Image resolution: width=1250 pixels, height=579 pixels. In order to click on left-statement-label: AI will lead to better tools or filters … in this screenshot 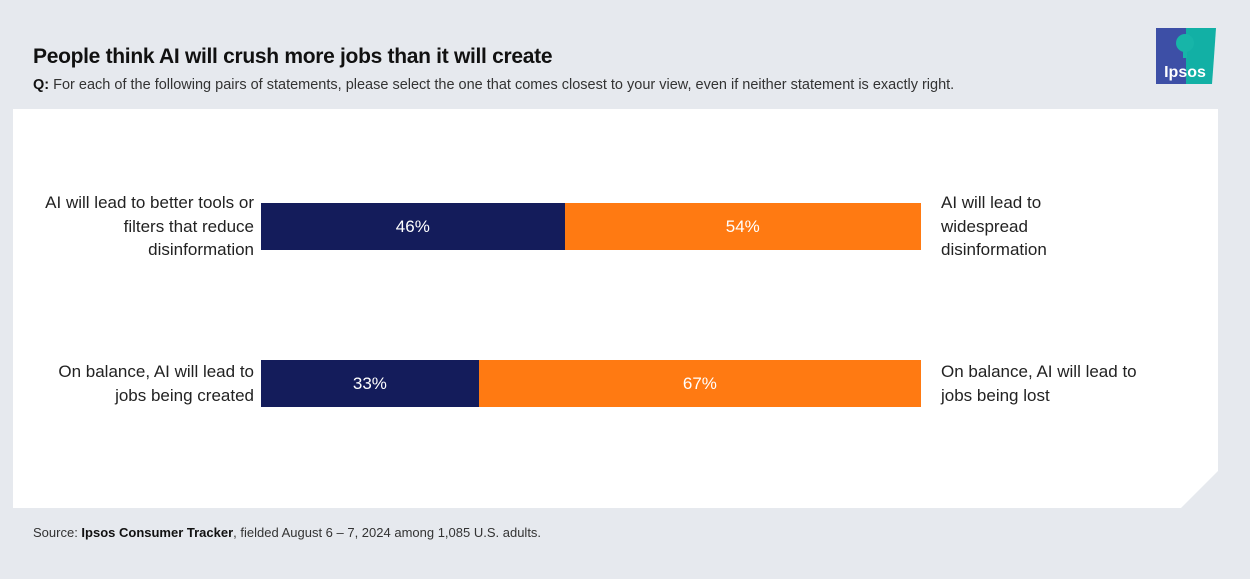, I will do `click(149, 226)`.